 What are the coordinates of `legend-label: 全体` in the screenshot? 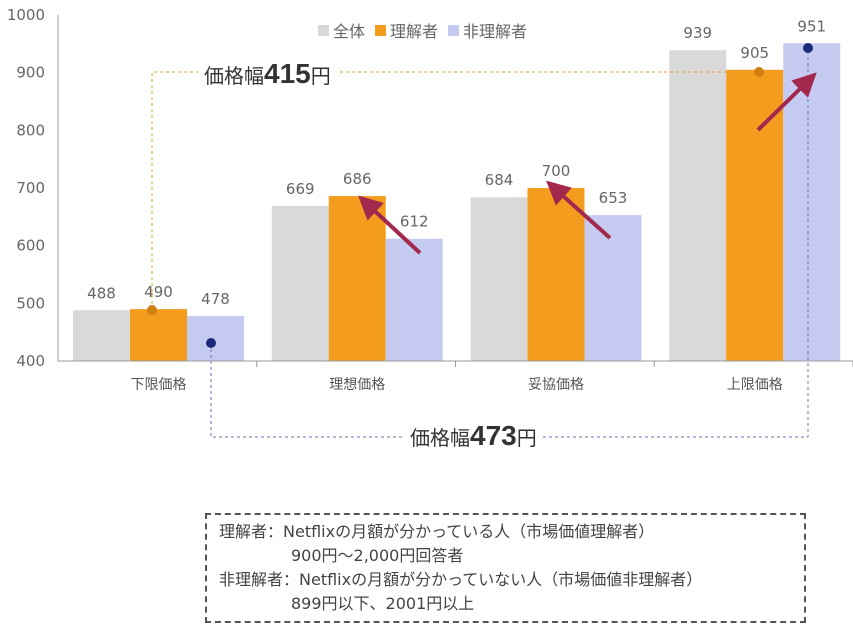 It's located at (349, 31).